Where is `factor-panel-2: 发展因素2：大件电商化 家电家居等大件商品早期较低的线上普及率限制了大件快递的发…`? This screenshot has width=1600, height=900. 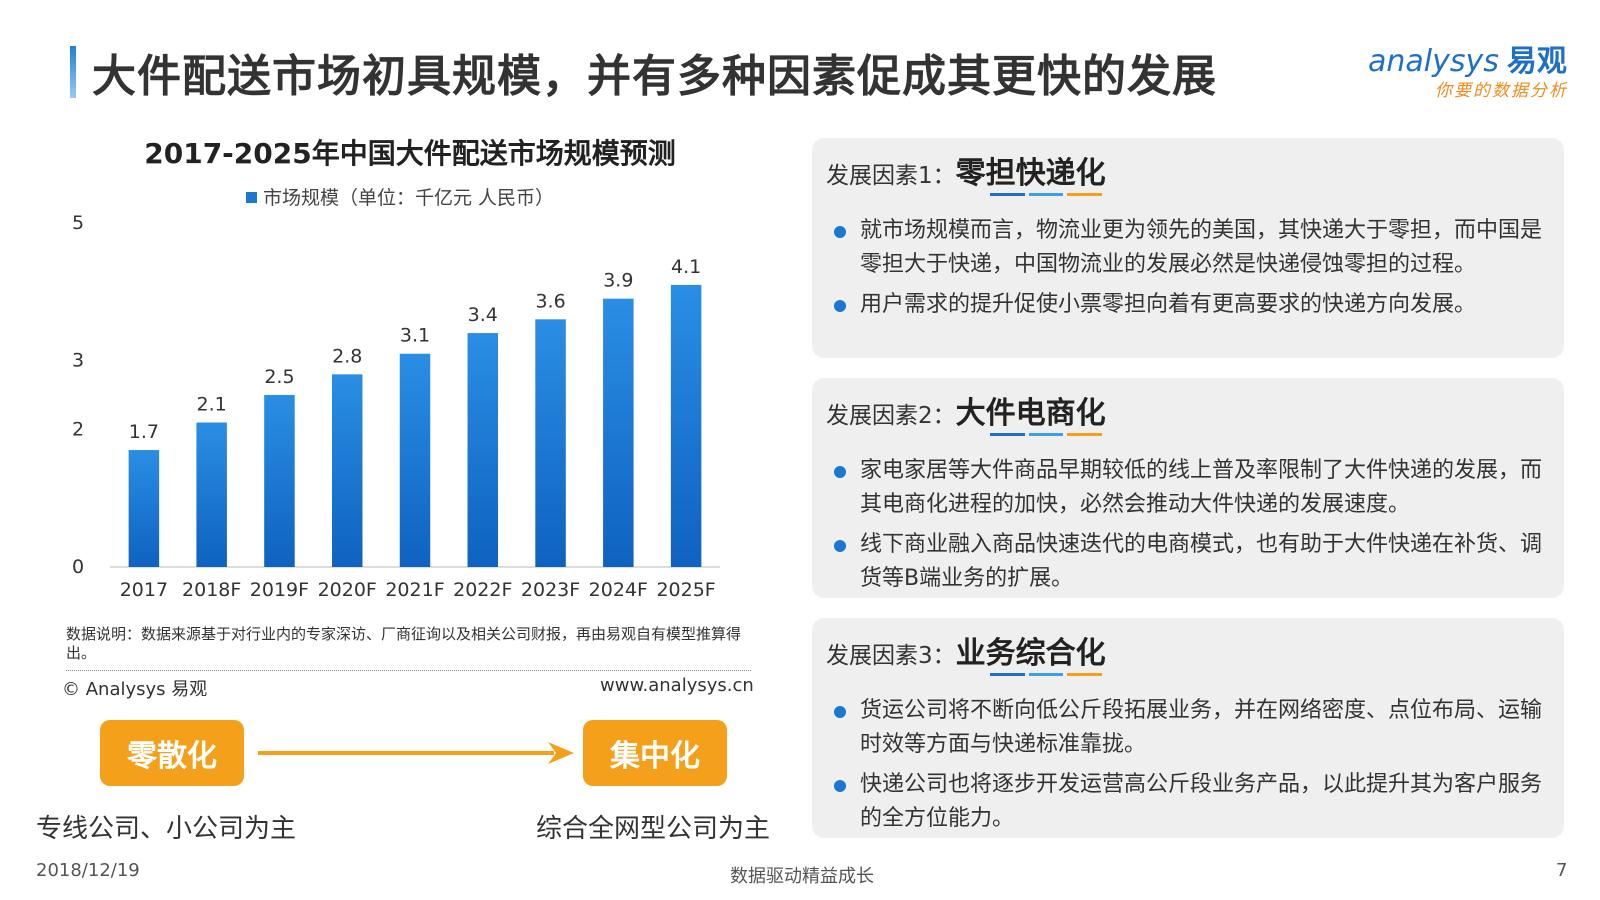 factor-panel-2: 发展因素2：大件电商化 家电家居等大件商品早期较低的线上普及率限制了大件快递的发… is located at coordinates (1188, 488).